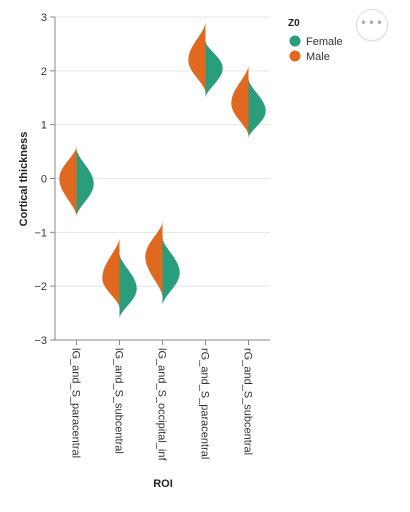 Image resolution: width=410 pixels, height=512 pixels. What do you see at coordinates (162, 404) in the screenshot?
I see `x-tick-label: lG_and_S_occipital_inf` at bounding box center [162, 404].